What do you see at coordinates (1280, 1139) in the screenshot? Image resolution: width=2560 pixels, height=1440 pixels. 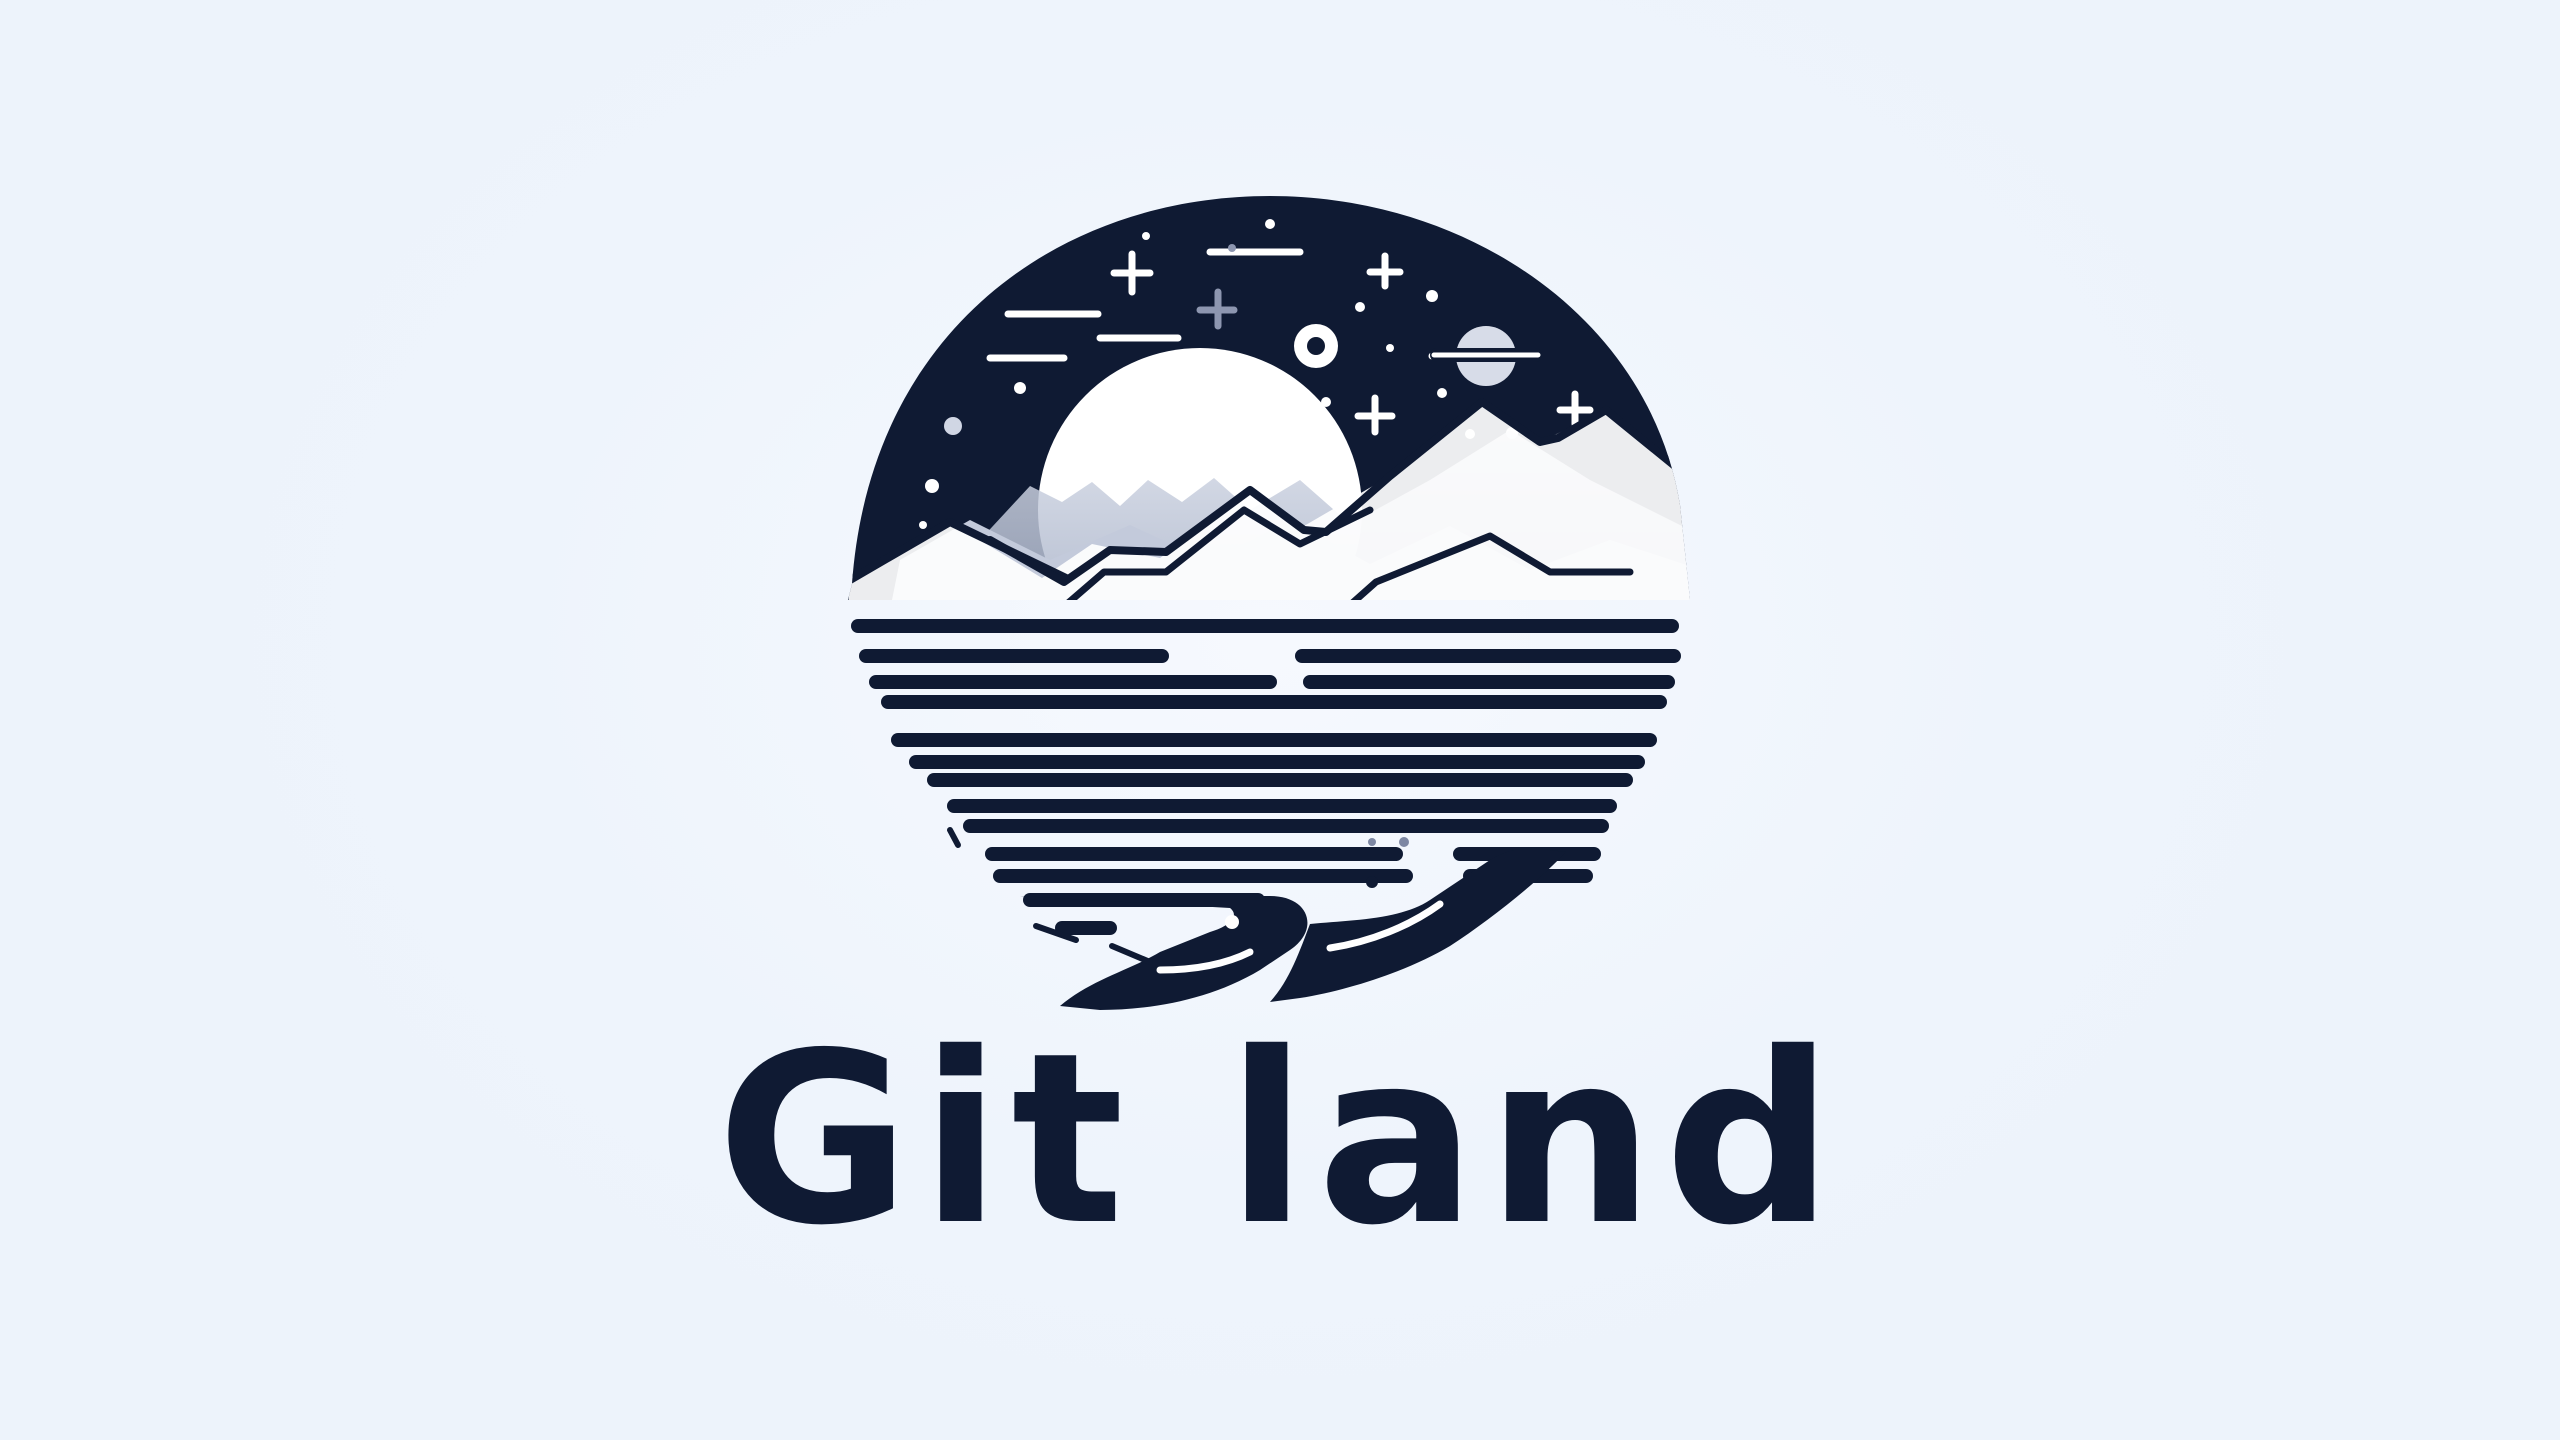 I see `brand-wordmark: Git land` at bounding box center [1280, 1139].